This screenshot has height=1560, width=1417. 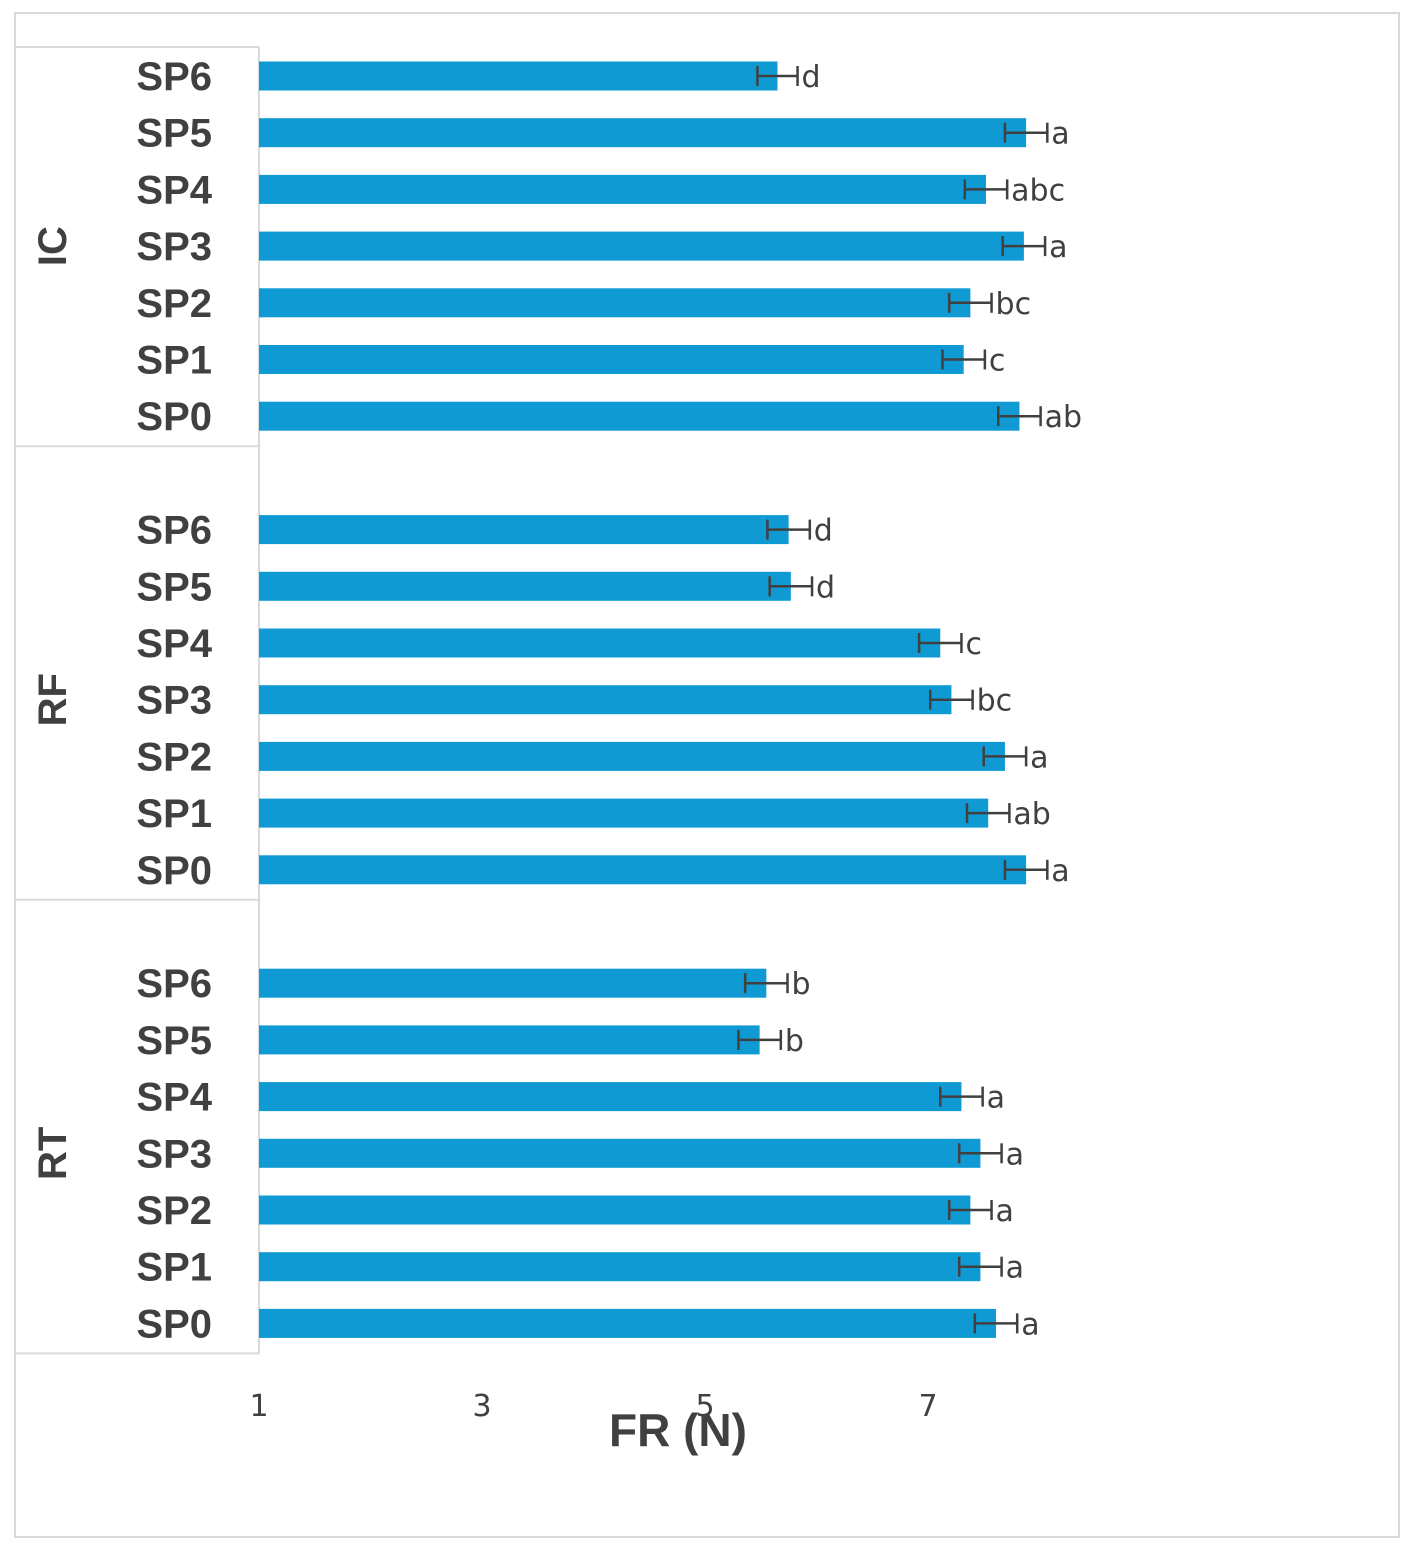 I want to click on category-label-rf-sp1: SP1, so click(x=174, y=814).